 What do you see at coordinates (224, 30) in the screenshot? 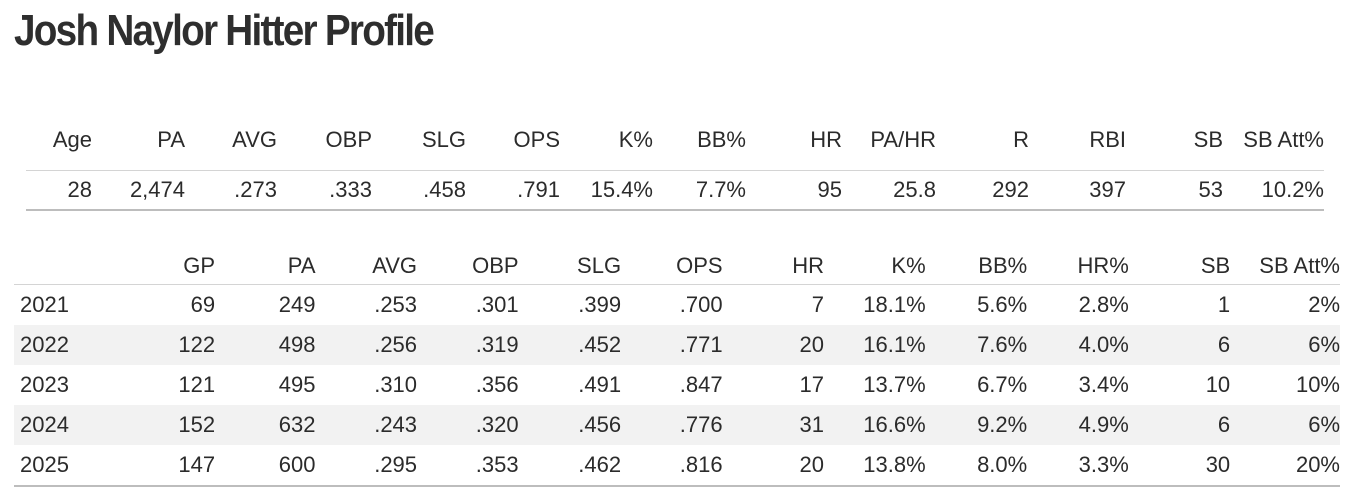
I see `page-title: Josh Naylor Hitter Profile` at bounding box center [224, 30].